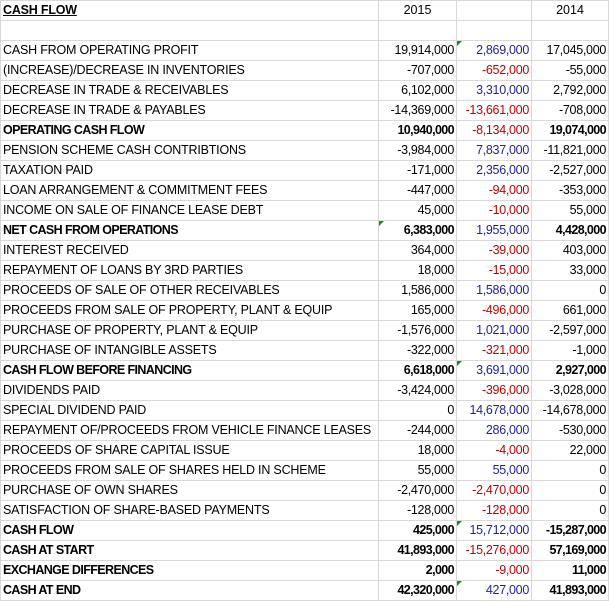 This screenshot has width=609, height=602. Describe the element at coordinates (570, 270) in the screenshot. I see `value-2014: 33,000` at that location.